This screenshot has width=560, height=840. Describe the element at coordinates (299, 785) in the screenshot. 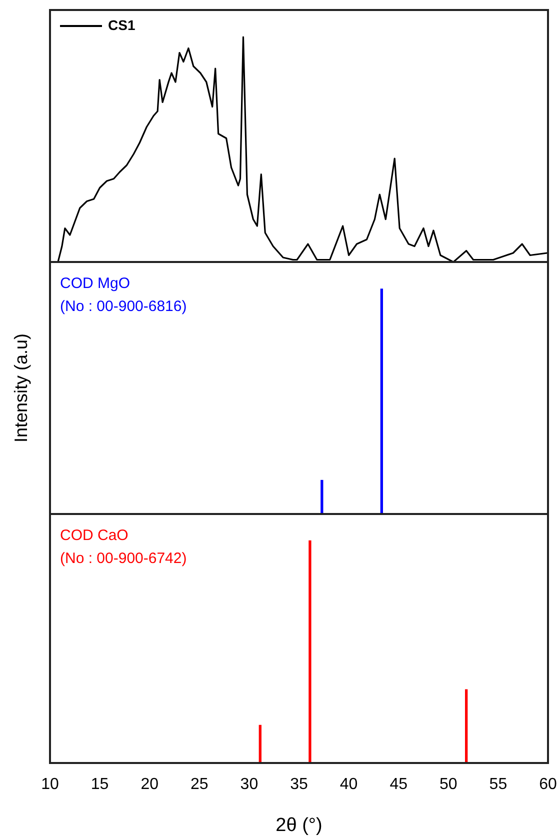

I see `x-tick-label: 35` at that location.